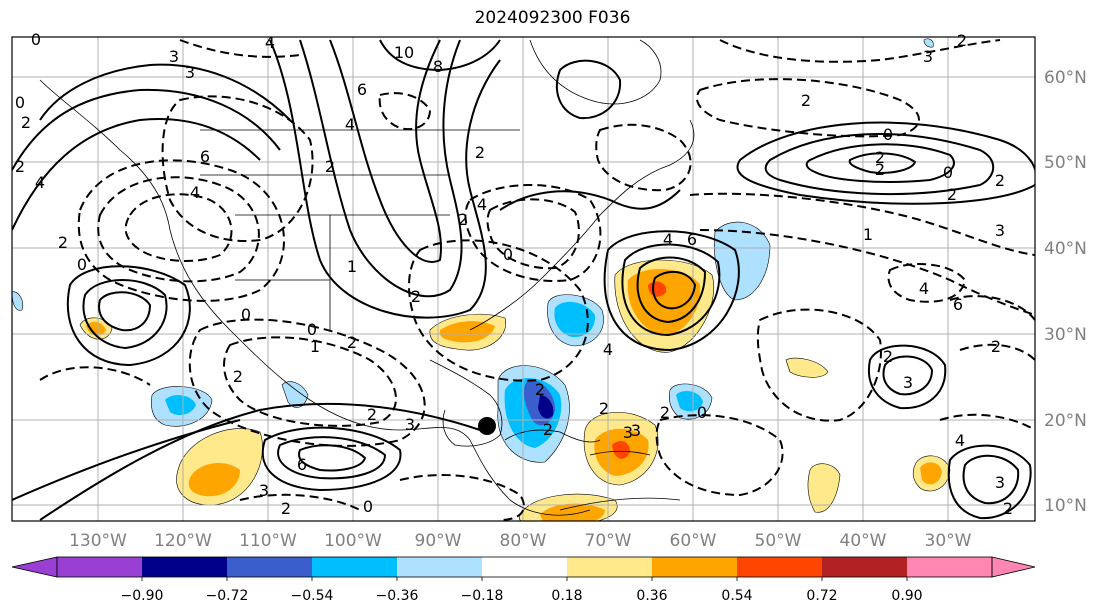 This screenshot has width=1105, height=615. Describe the element at coordinates (312, 596) in the screenshot. I see `colorbar-tick-label: −0.54` at that location.